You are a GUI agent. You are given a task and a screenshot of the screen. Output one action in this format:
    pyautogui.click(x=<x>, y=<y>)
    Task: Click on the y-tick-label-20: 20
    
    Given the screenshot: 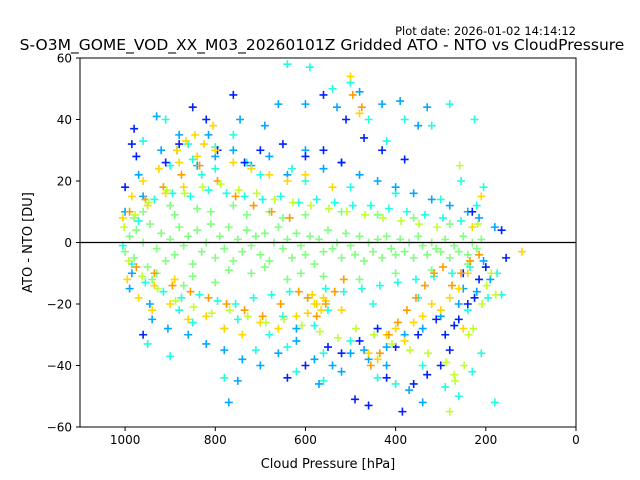 What is the action you would take?
    pyautogui.click(x=64, y=182)
    